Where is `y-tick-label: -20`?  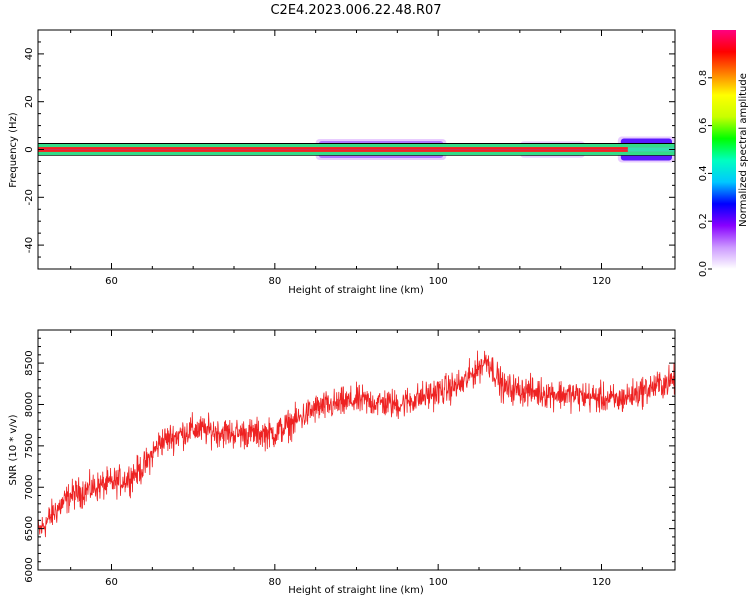
y-tick-label: -20 is located at coordinates (29, 197).